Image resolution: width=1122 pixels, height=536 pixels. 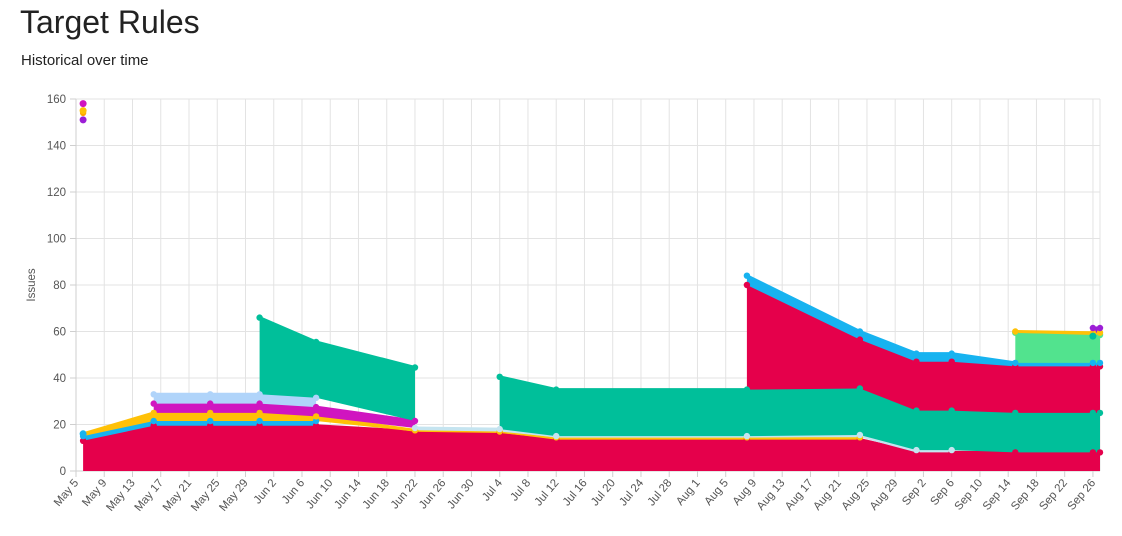 What do you see at coordinates (293, 491) in the screenshot?
I see `x-tick-label: Jun 6` at bounding box center [293, 491].